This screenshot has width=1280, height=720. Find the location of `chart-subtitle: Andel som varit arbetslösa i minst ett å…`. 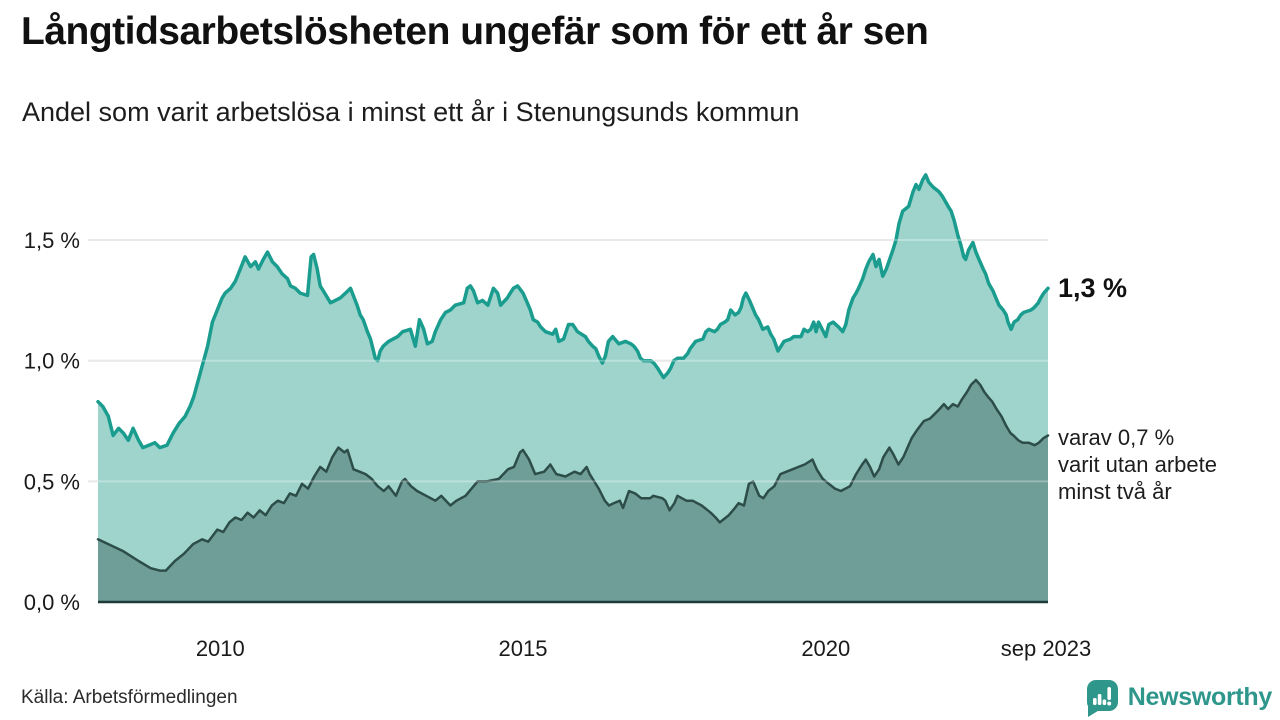

chart-subtitle: Andel som varit arbetslösa i minst ett å… is located at coordinates (411, 112).